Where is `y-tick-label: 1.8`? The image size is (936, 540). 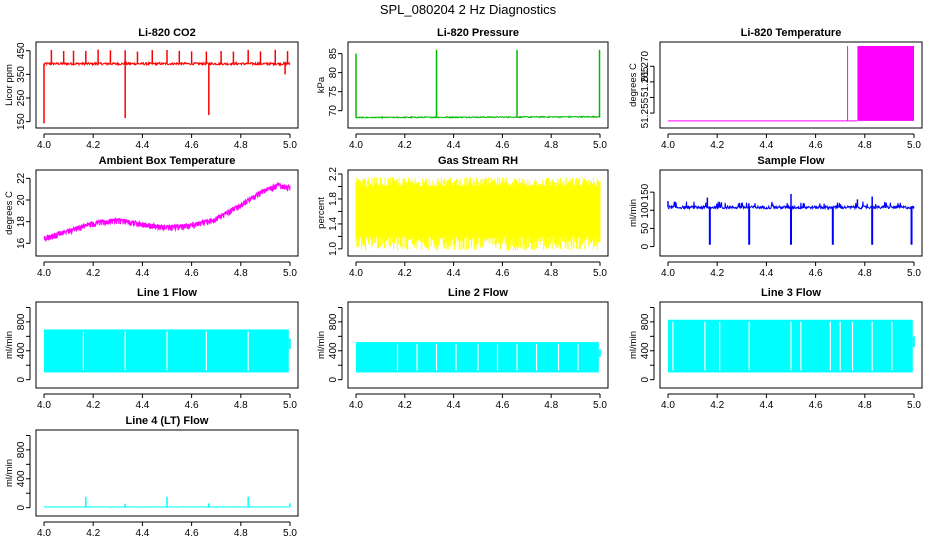
y-tick-label: 1.8 is located at coordinates (333, 199).